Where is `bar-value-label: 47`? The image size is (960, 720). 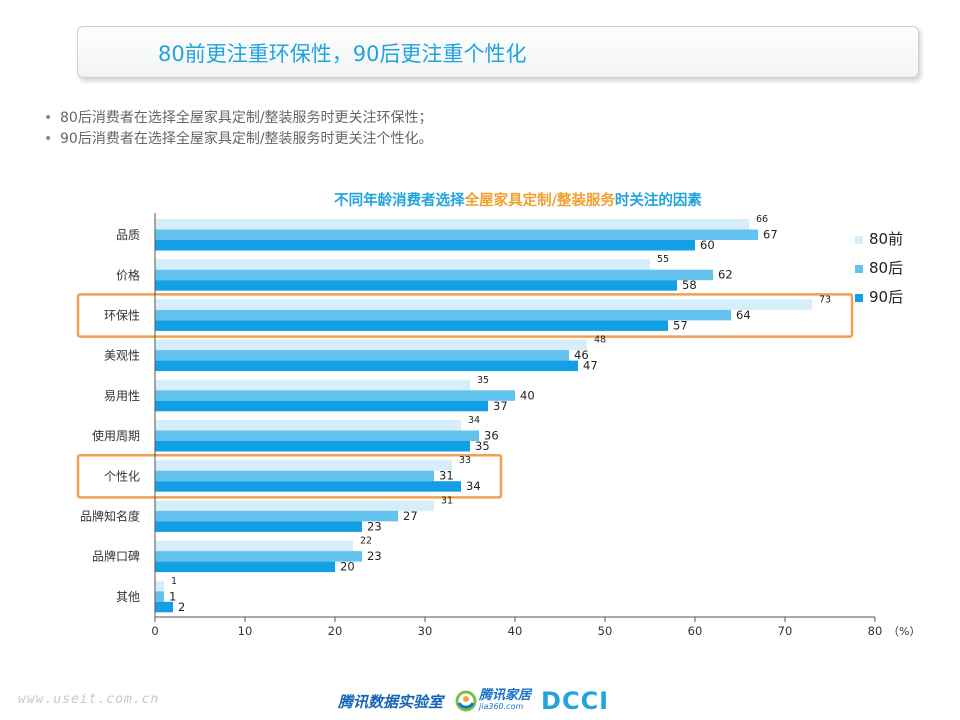 bar-value-label: 47 is located at coordinates (590, 366).